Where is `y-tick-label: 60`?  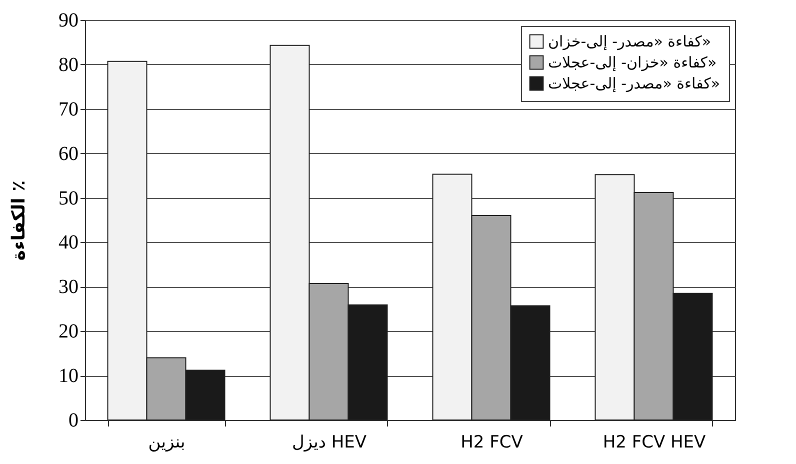 y-tick-label: 60 is located at coordinates (68, 153).